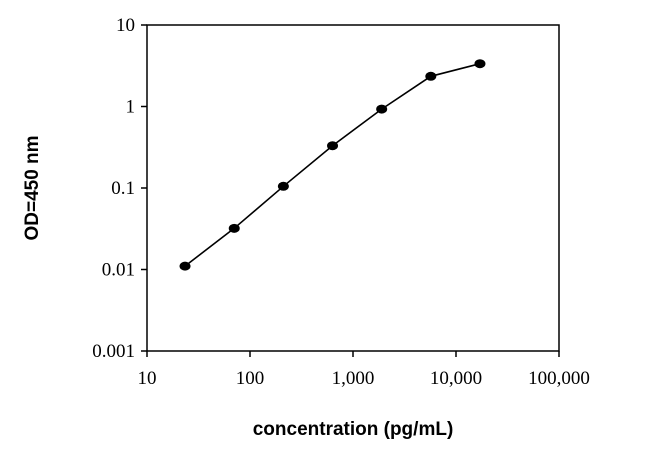 The height and width of the screenshot is (458, 650). What do you see at coordinates (353, 378) in the screenshot?
I see `x-tick-label: 1,000` at bounding box center [353, 378].